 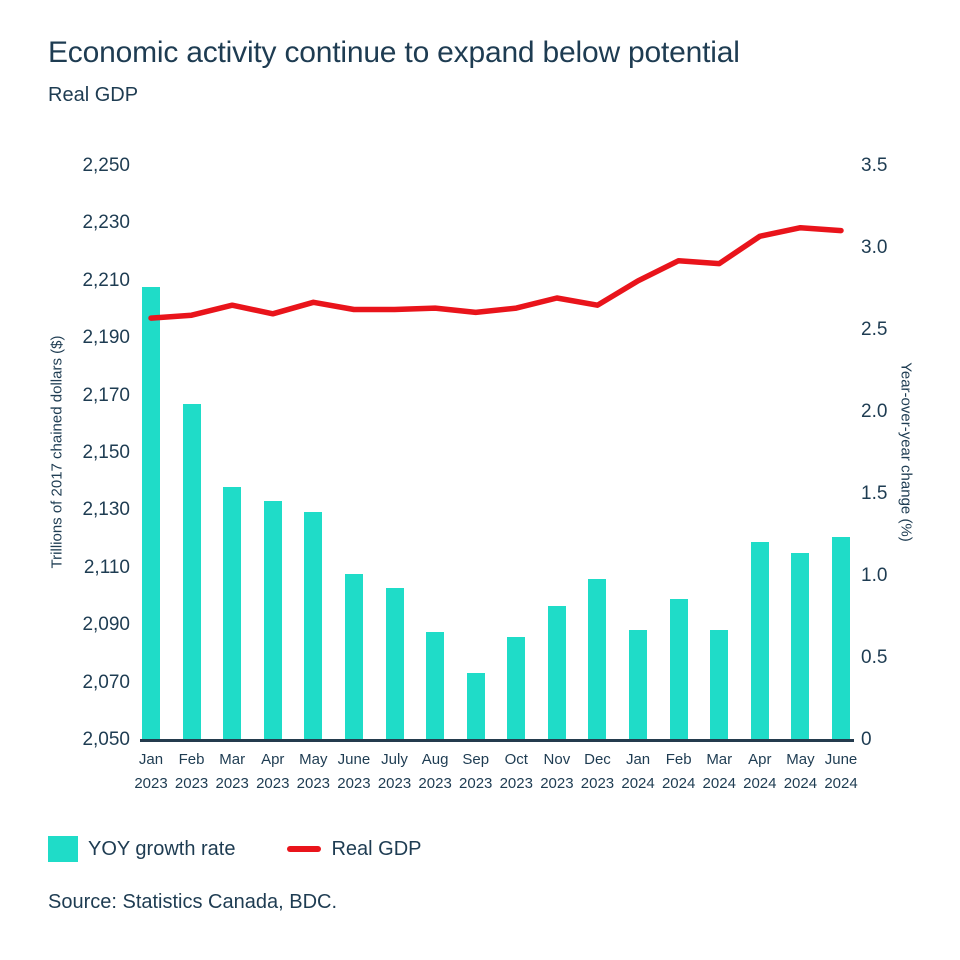 What do you see at coordinates (151, 771) in the screenshot?
I see `x-label-jan-2023: Jan 2023` at bounding box center [151, 771].